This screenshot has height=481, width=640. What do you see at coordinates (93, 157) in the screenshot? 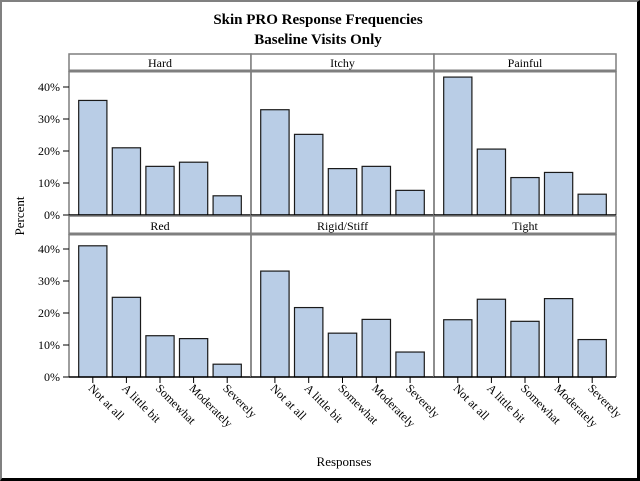
I see `bar-hard-not-at-all` at bounding box center [93, 157].